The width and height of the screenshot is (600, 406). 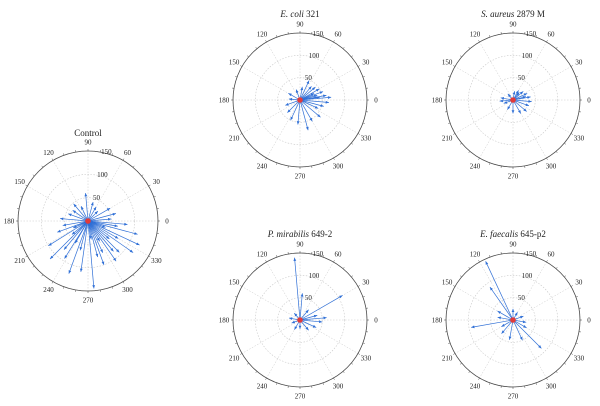 What do you see at coordinates (234, 283) in the screenshot?
I see `angle-tick-label: 150` at bounding box center [234, 283].